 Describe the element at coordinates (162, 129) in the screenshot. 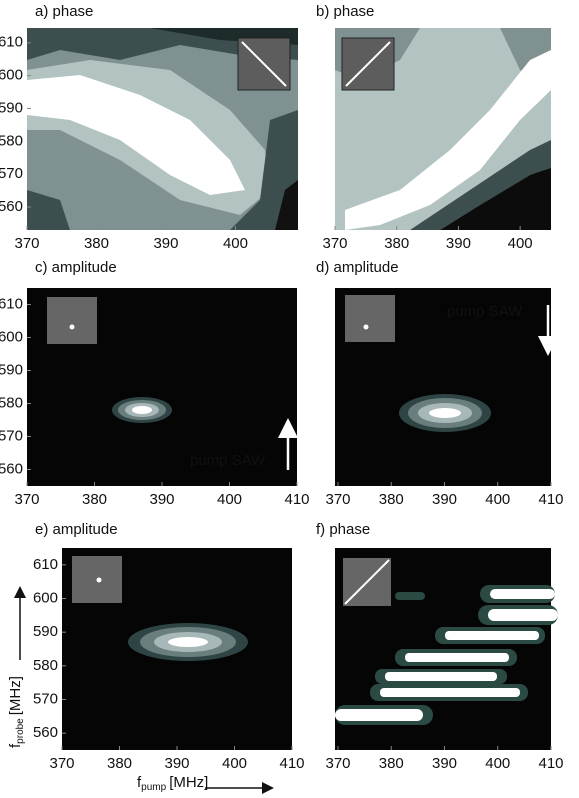

I see `panel-a-field` at that location.